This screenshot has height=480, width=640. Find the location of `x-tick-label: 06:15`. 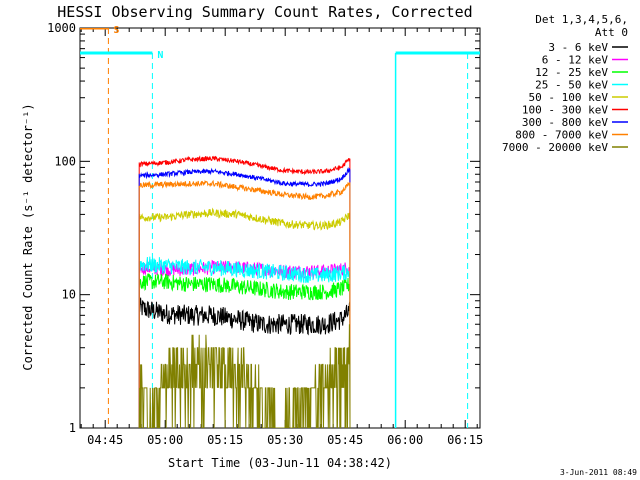

x-tick-label: 06:15 is located at coordinates (465, 440).